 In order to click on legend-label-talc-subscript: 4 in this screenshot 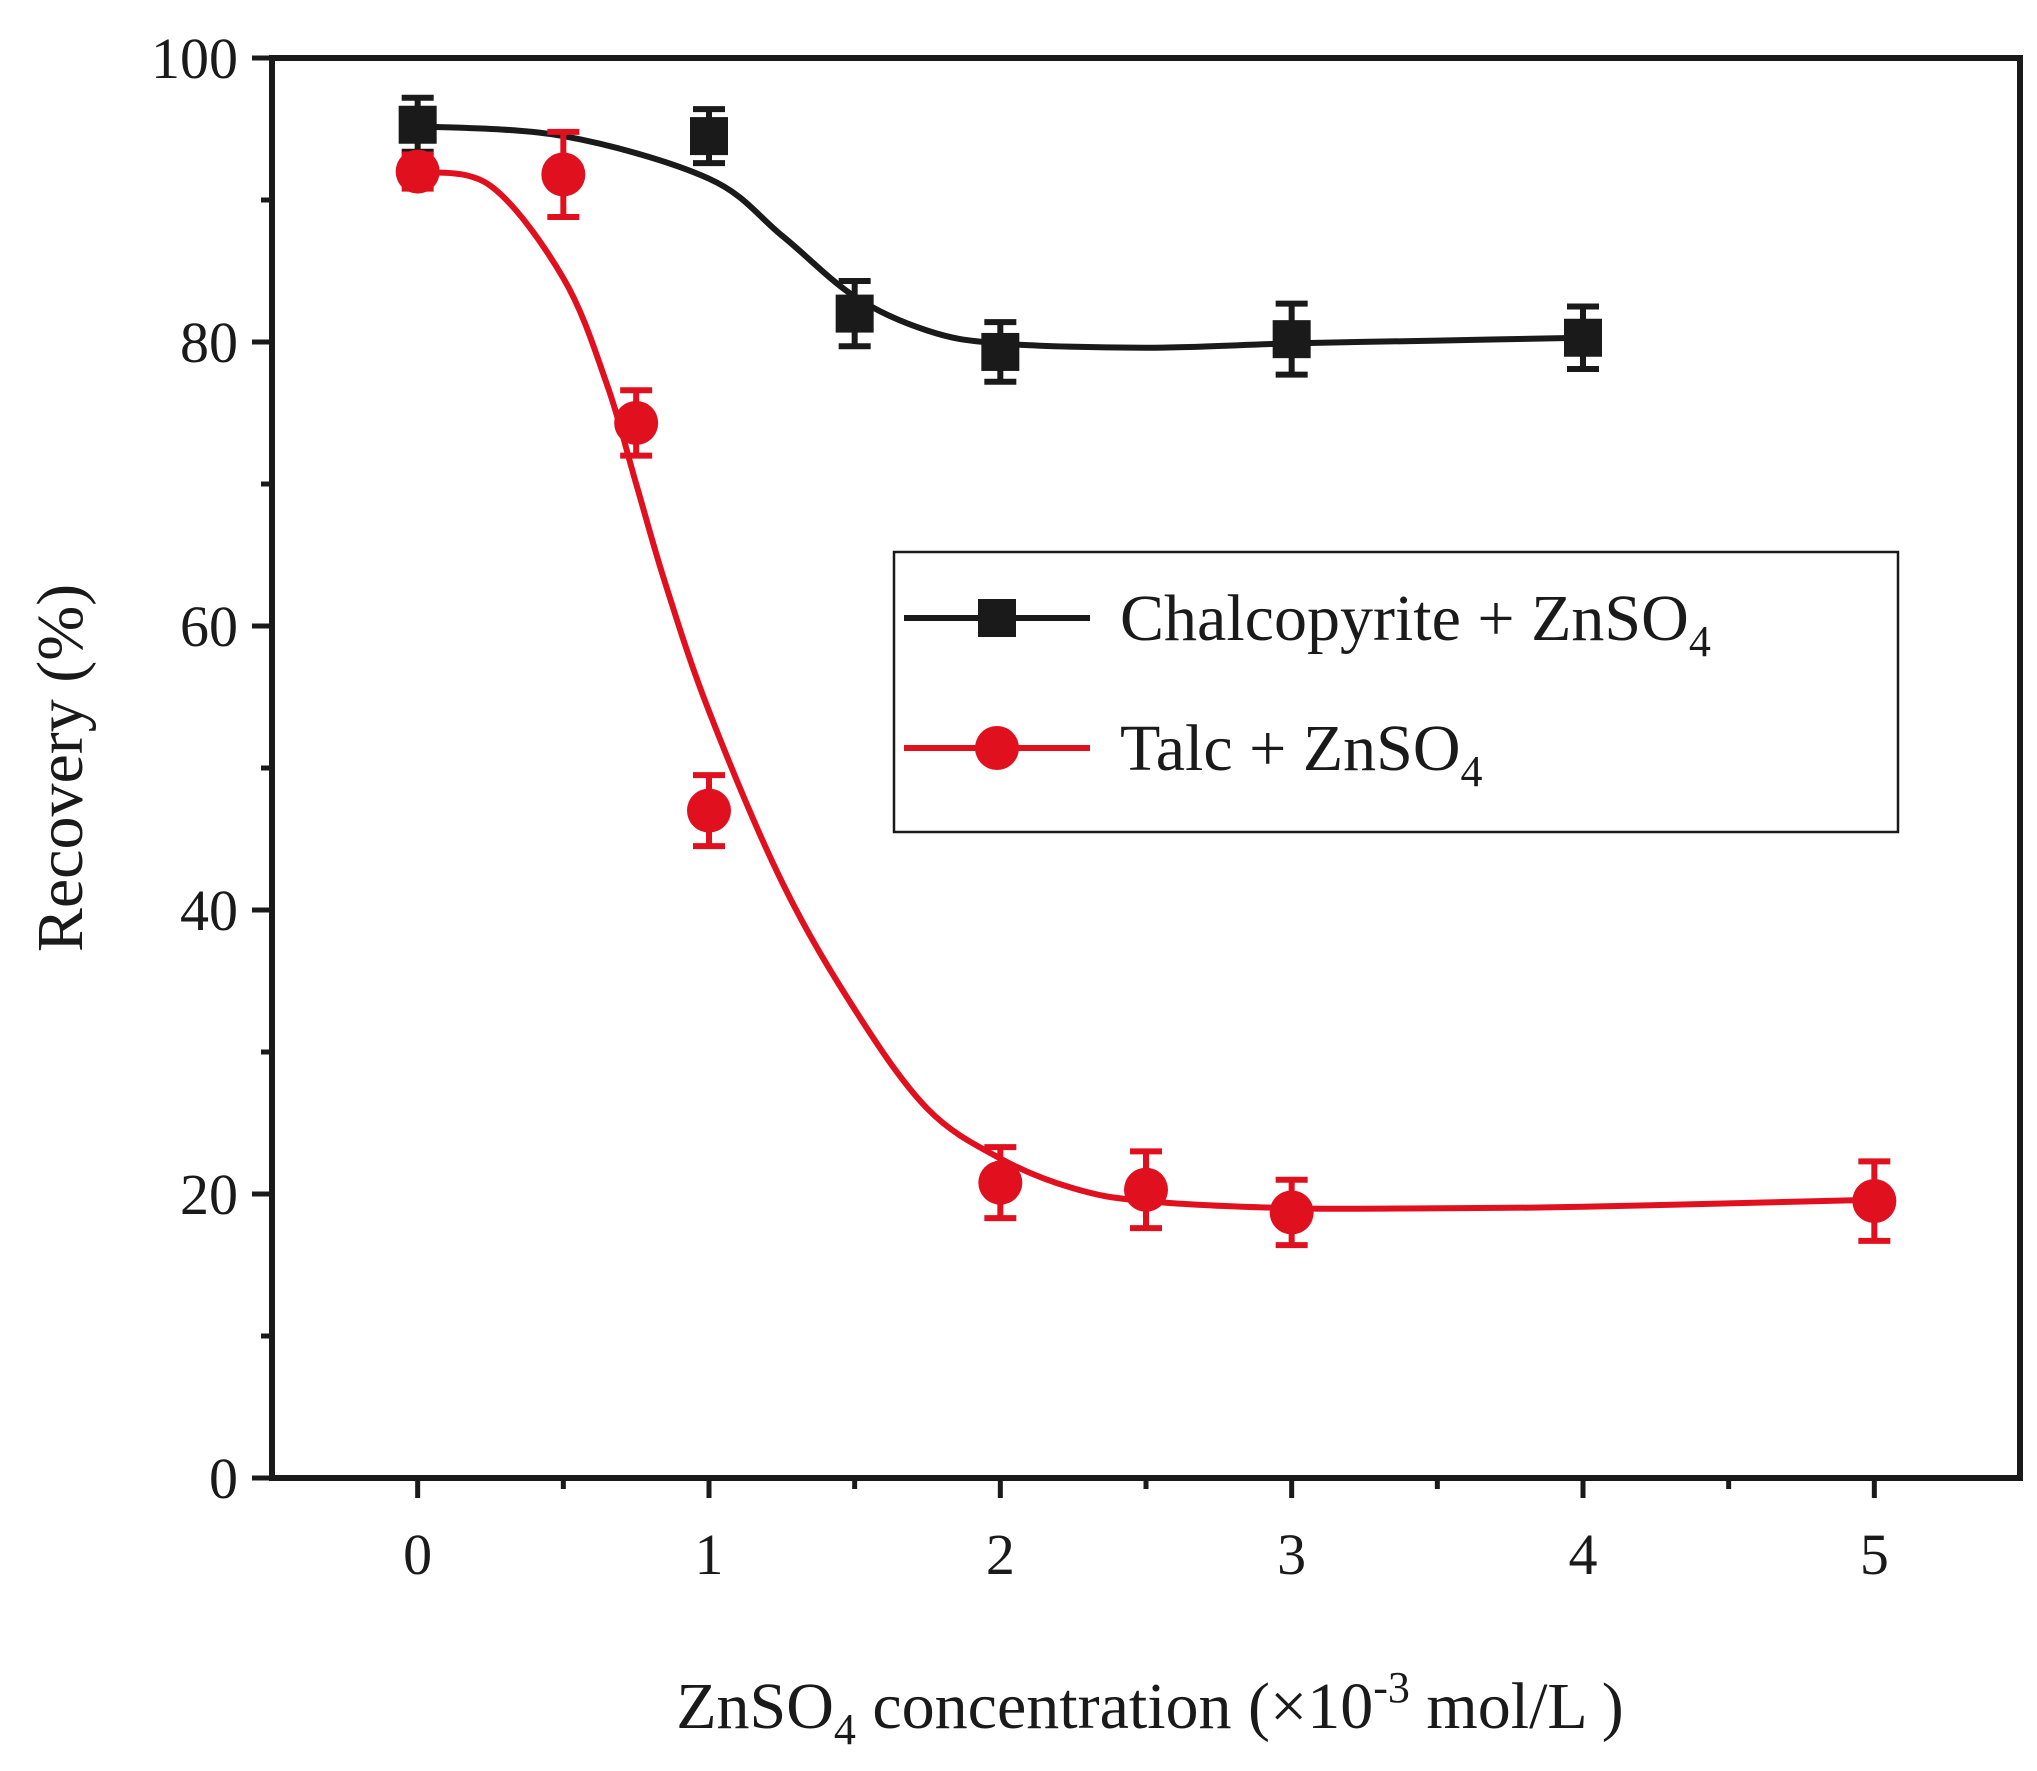, I will do `click(1472, 771)`.